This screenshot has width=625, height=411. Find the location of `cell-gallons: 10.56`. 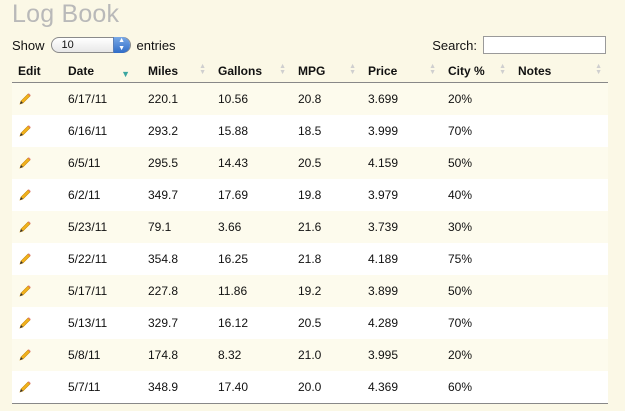

cell-gallons: 10.56 is located at coordinates (233, 99).